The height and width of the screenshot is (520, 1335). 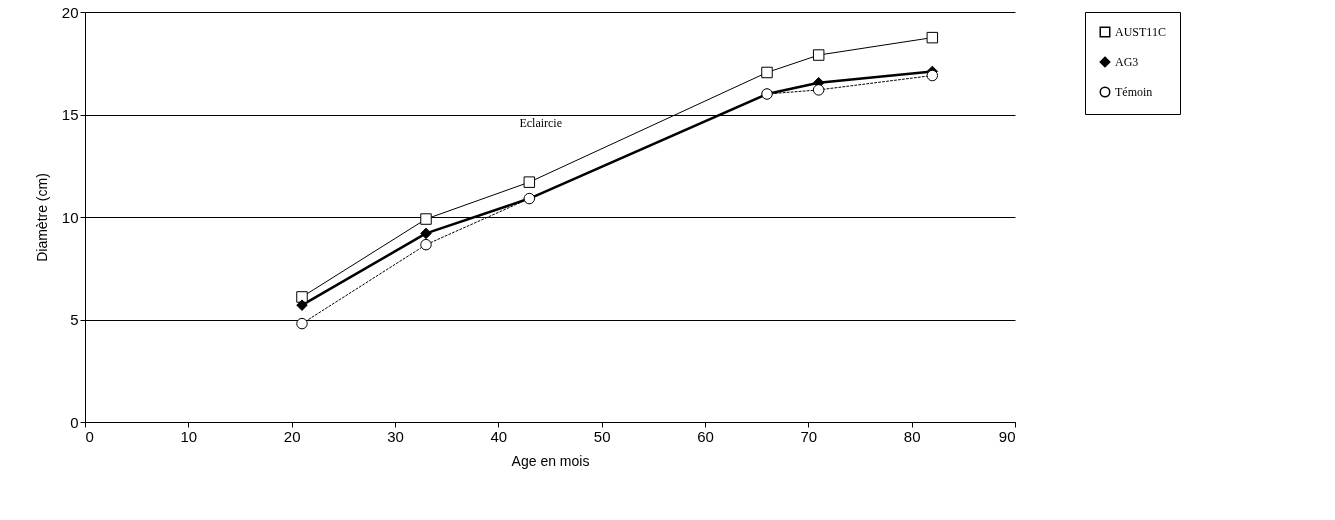 What do you see at coordinates (89, 436) in the screenshot?
I see `x-tick-label: 0` at bounding box center [89, 436].